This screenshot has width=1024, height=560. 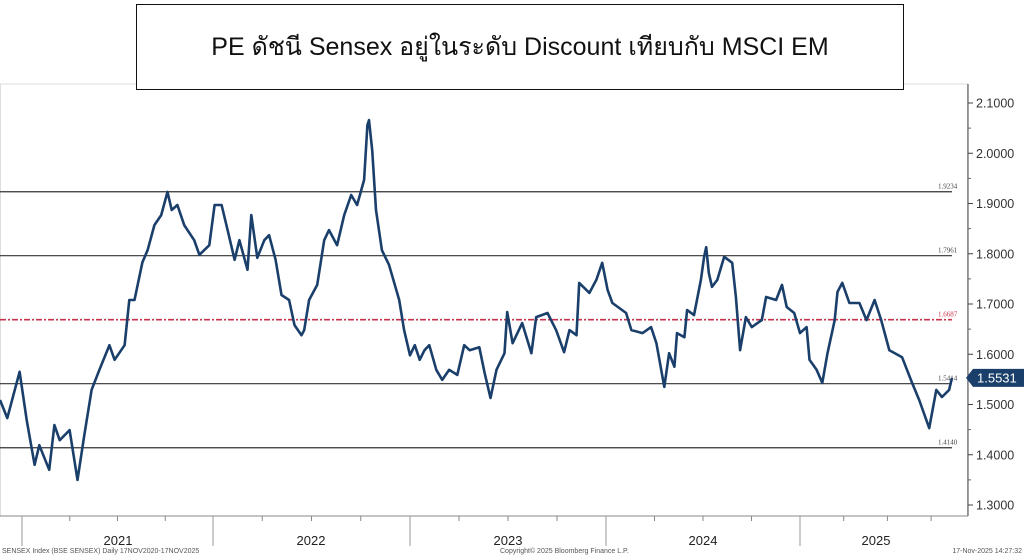 What do you see at coordinates (876, 540) in the screenshot?
I see `x-tick-label: 2025` at bounding box center [876, 540].